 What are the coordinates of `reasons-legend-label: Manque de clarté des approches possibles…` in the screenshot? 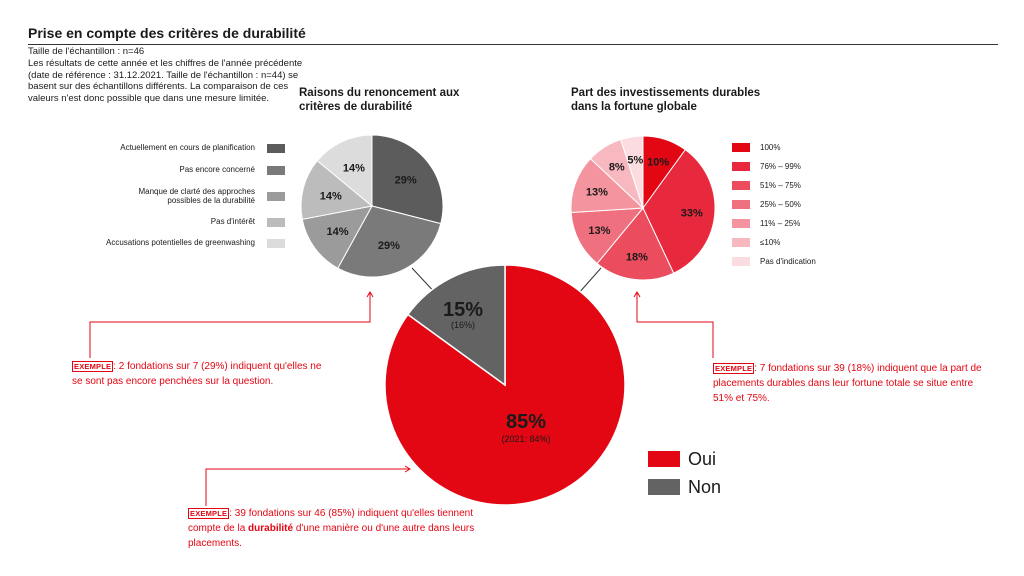 It's located at (196, 196).